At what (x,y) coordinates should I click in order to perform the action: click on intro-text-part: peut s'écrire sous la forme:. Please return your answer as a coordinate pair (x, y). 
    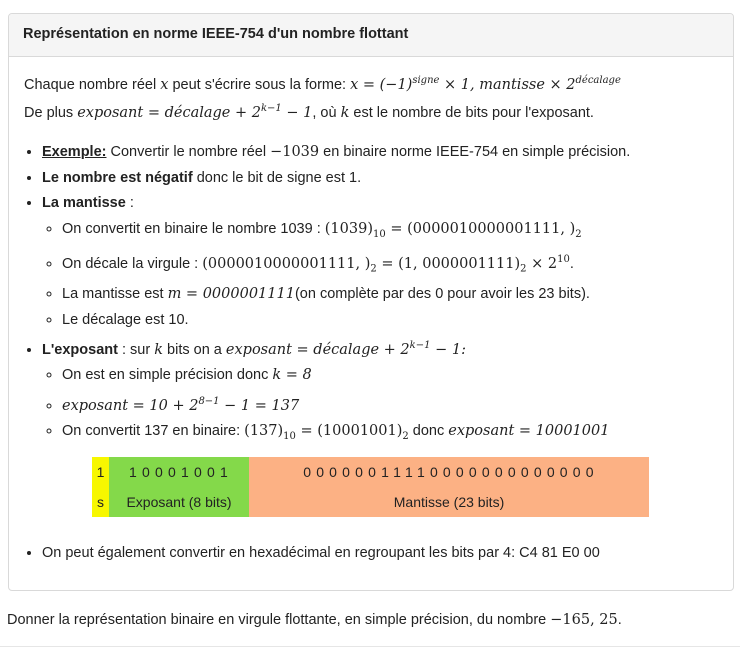
    Looking at the image, I should click on (259, 84).